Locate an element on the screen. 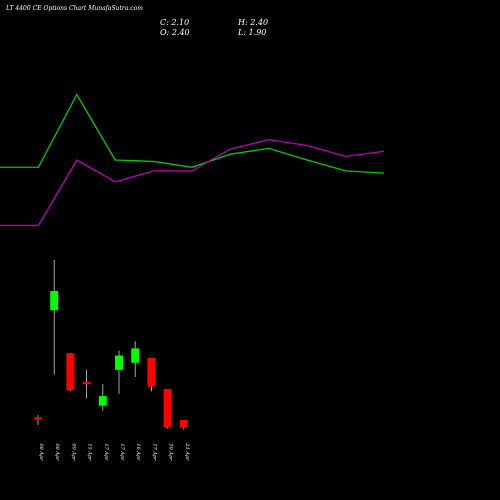 The image size is (500, 500). close-value: 2.10 is located at coordinates (180, 22).